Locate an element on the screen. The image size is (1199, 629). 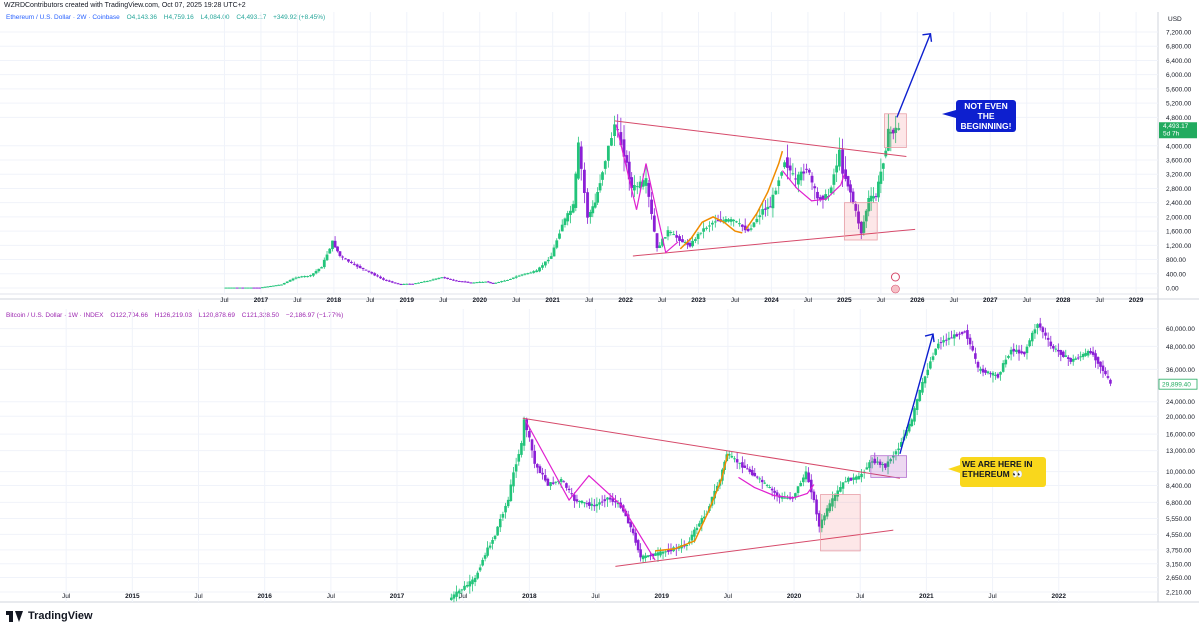
btc-y-tick: 13,000.00 is located at coordinates (1180, 451).